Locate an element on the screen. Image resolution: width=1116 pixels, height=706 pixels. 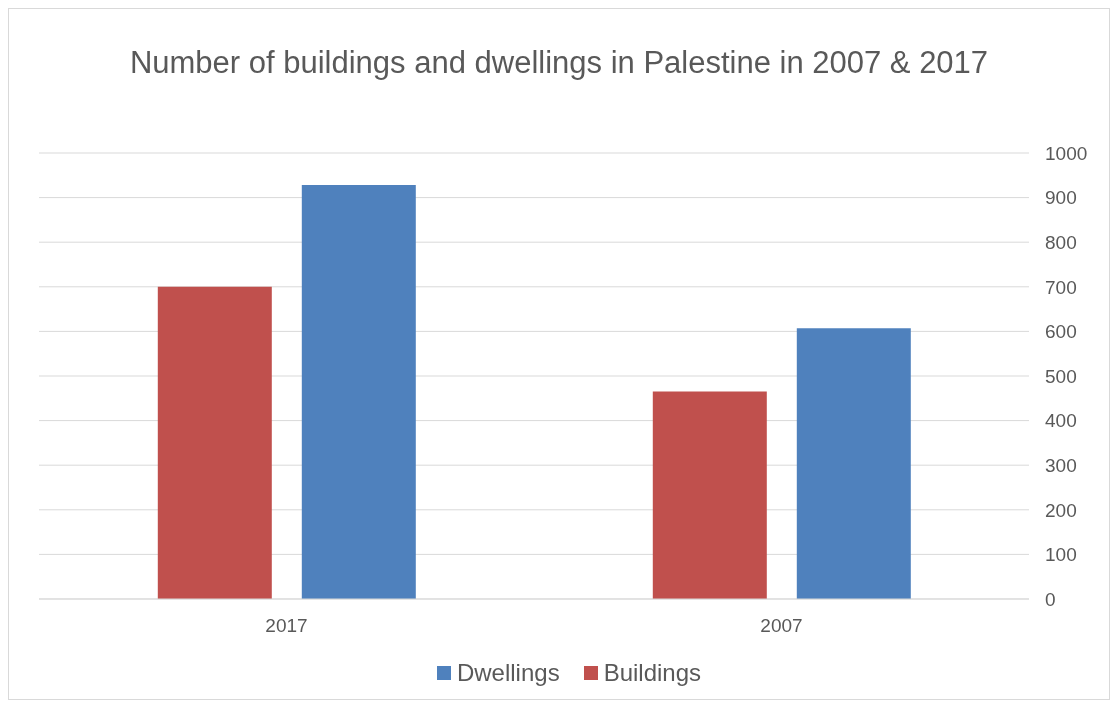
y-tick-label: 1000 is located at coordinates (1066, 153).